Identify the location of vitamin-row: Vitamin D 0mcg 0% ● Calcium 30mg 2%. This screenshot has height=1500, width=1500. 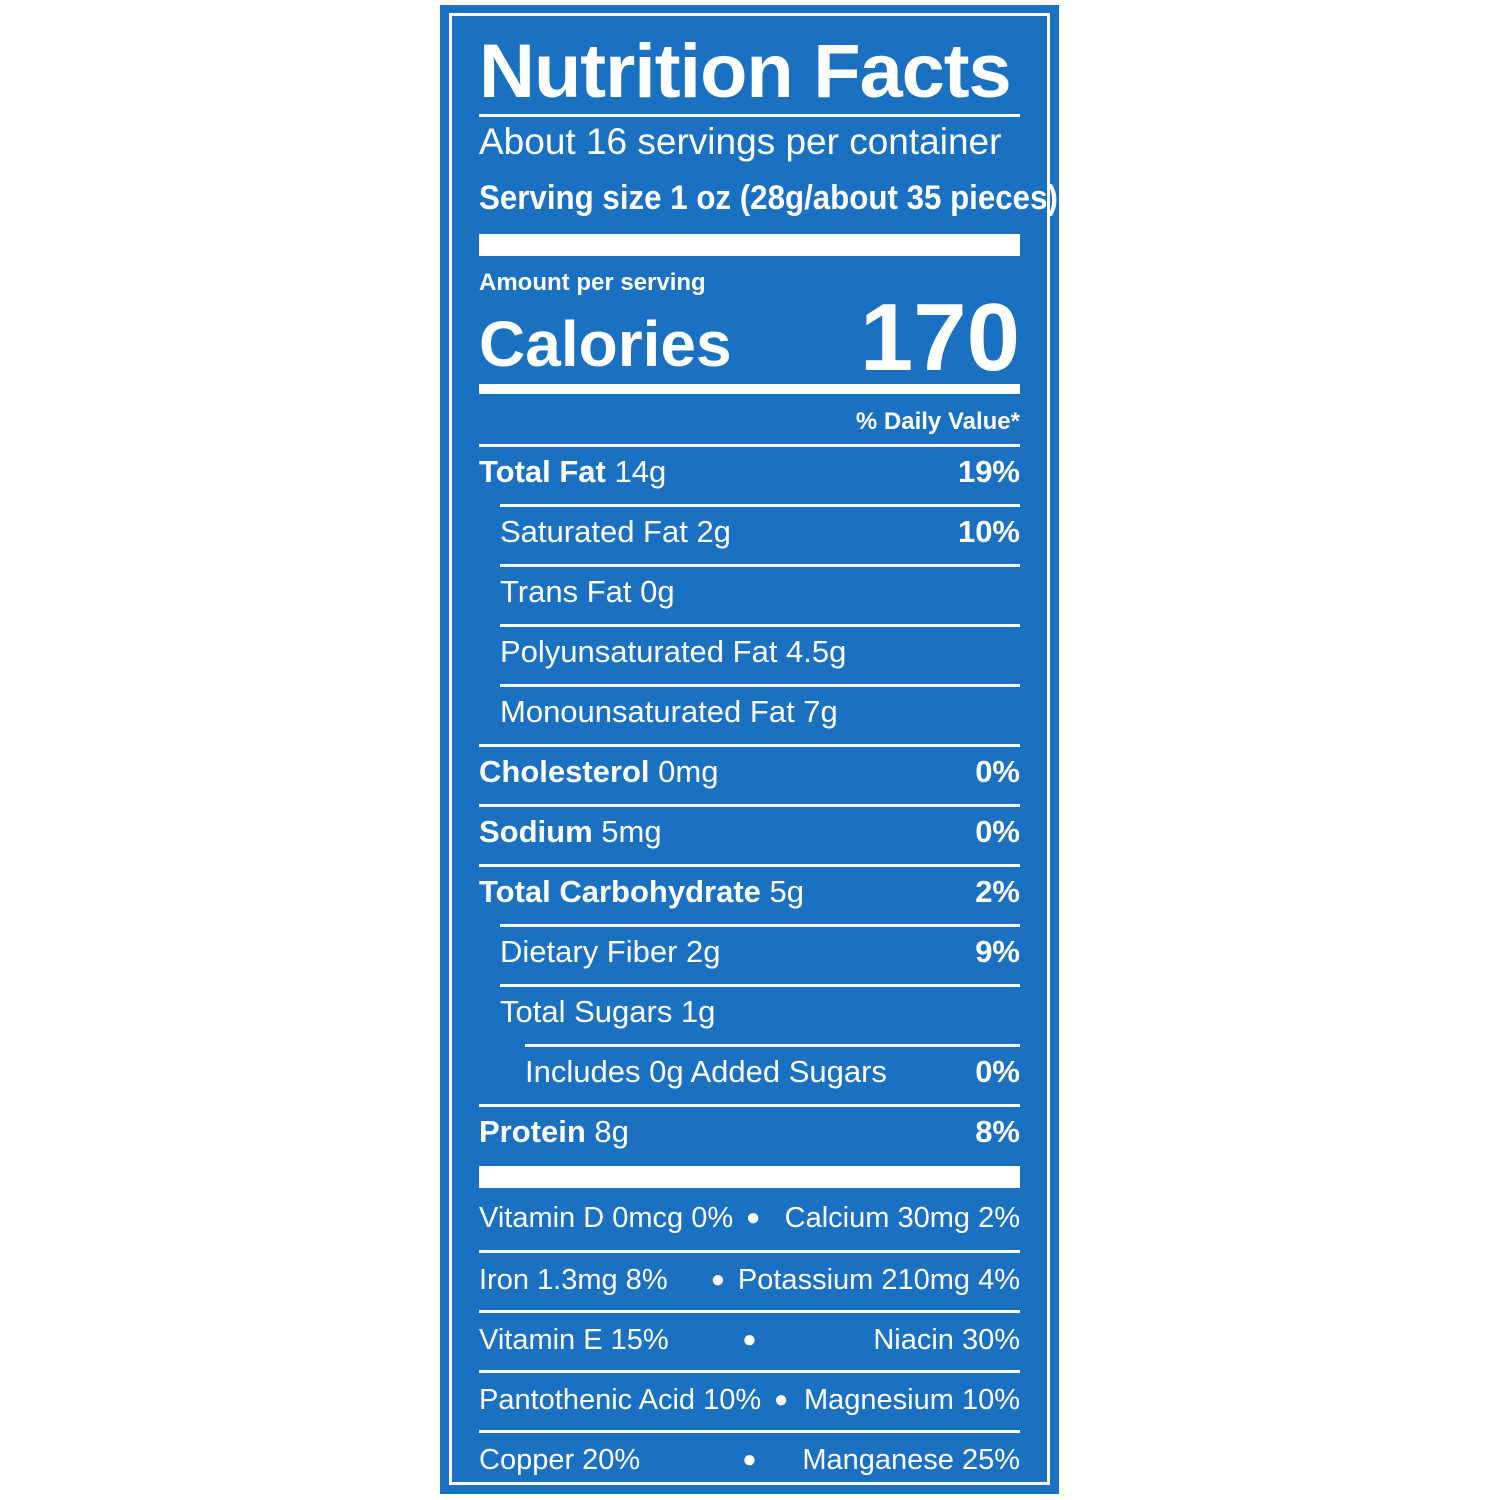
(749, 1218).